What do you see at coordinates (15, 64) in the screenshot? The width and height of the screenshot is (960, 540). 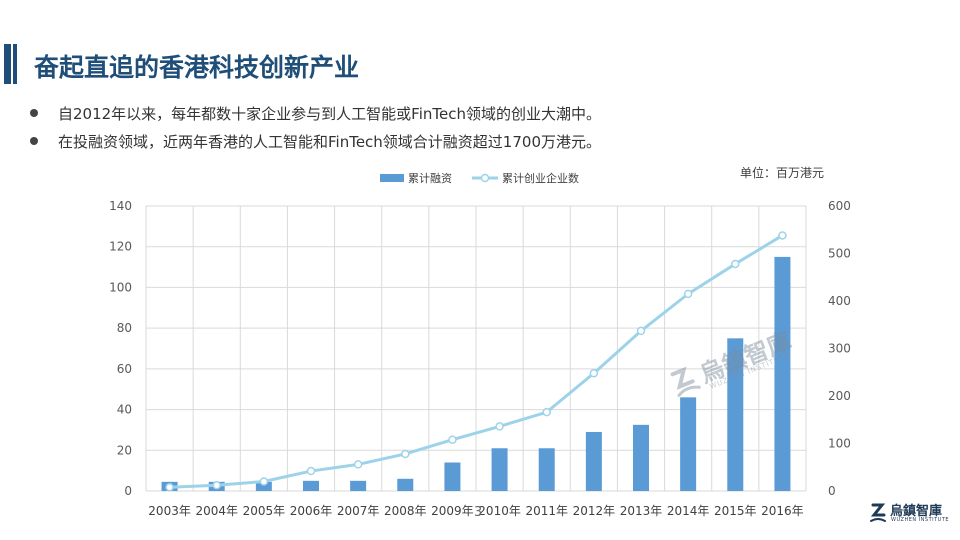 I see `title-accent-bar-thin` at bounding box center [15, 64].